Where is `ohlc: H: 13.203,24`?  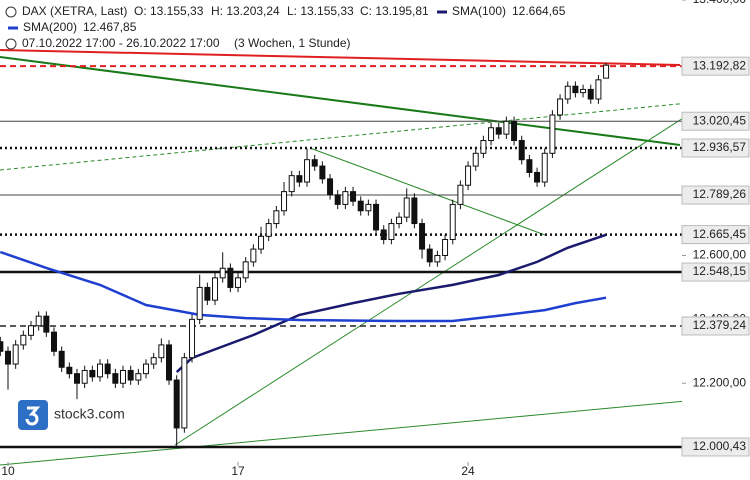
ohlc: H: 13.203,24 is located at coordinates (245, 11).